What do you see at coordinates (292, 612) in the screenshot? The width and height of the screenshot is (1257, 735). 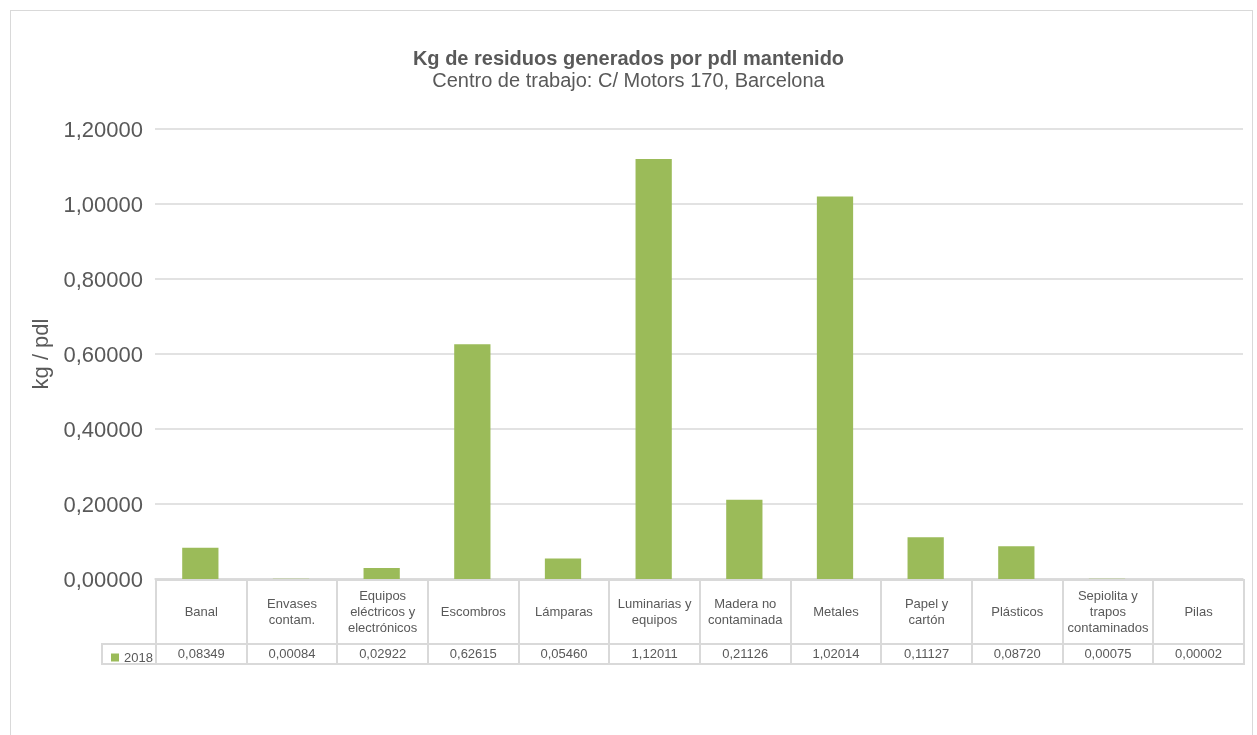 I see `x-tick-label: Envases contam.` at bounding box center [292, 612].